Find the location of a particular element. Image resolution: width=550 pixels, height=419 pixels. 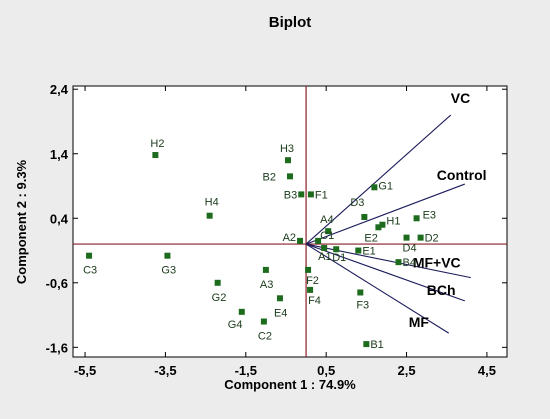

x-tick-label: -3,5 is located at coordinates (165, 370).